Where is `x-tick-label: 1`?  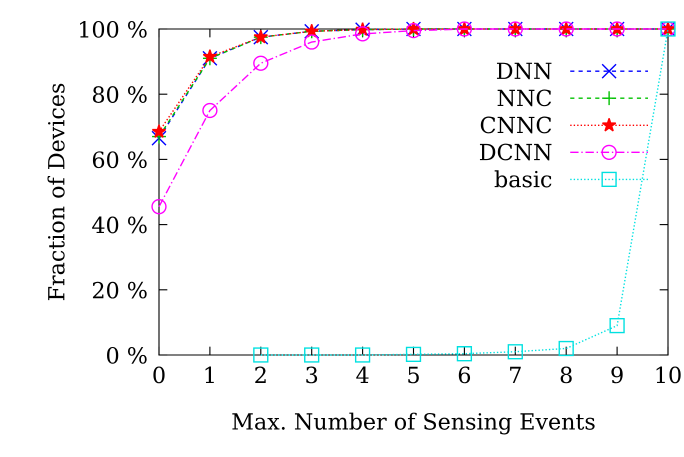 x-tick-label: 1 is located at coordinates (210, 374).